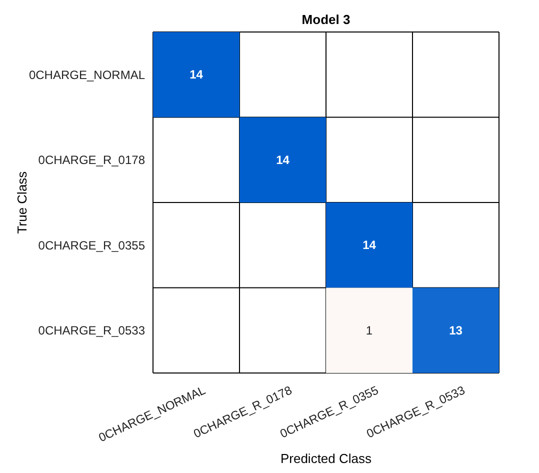 This screenshot has width=539, height=473. I want to click on y-axis-title: True Class, so click(22, 203).